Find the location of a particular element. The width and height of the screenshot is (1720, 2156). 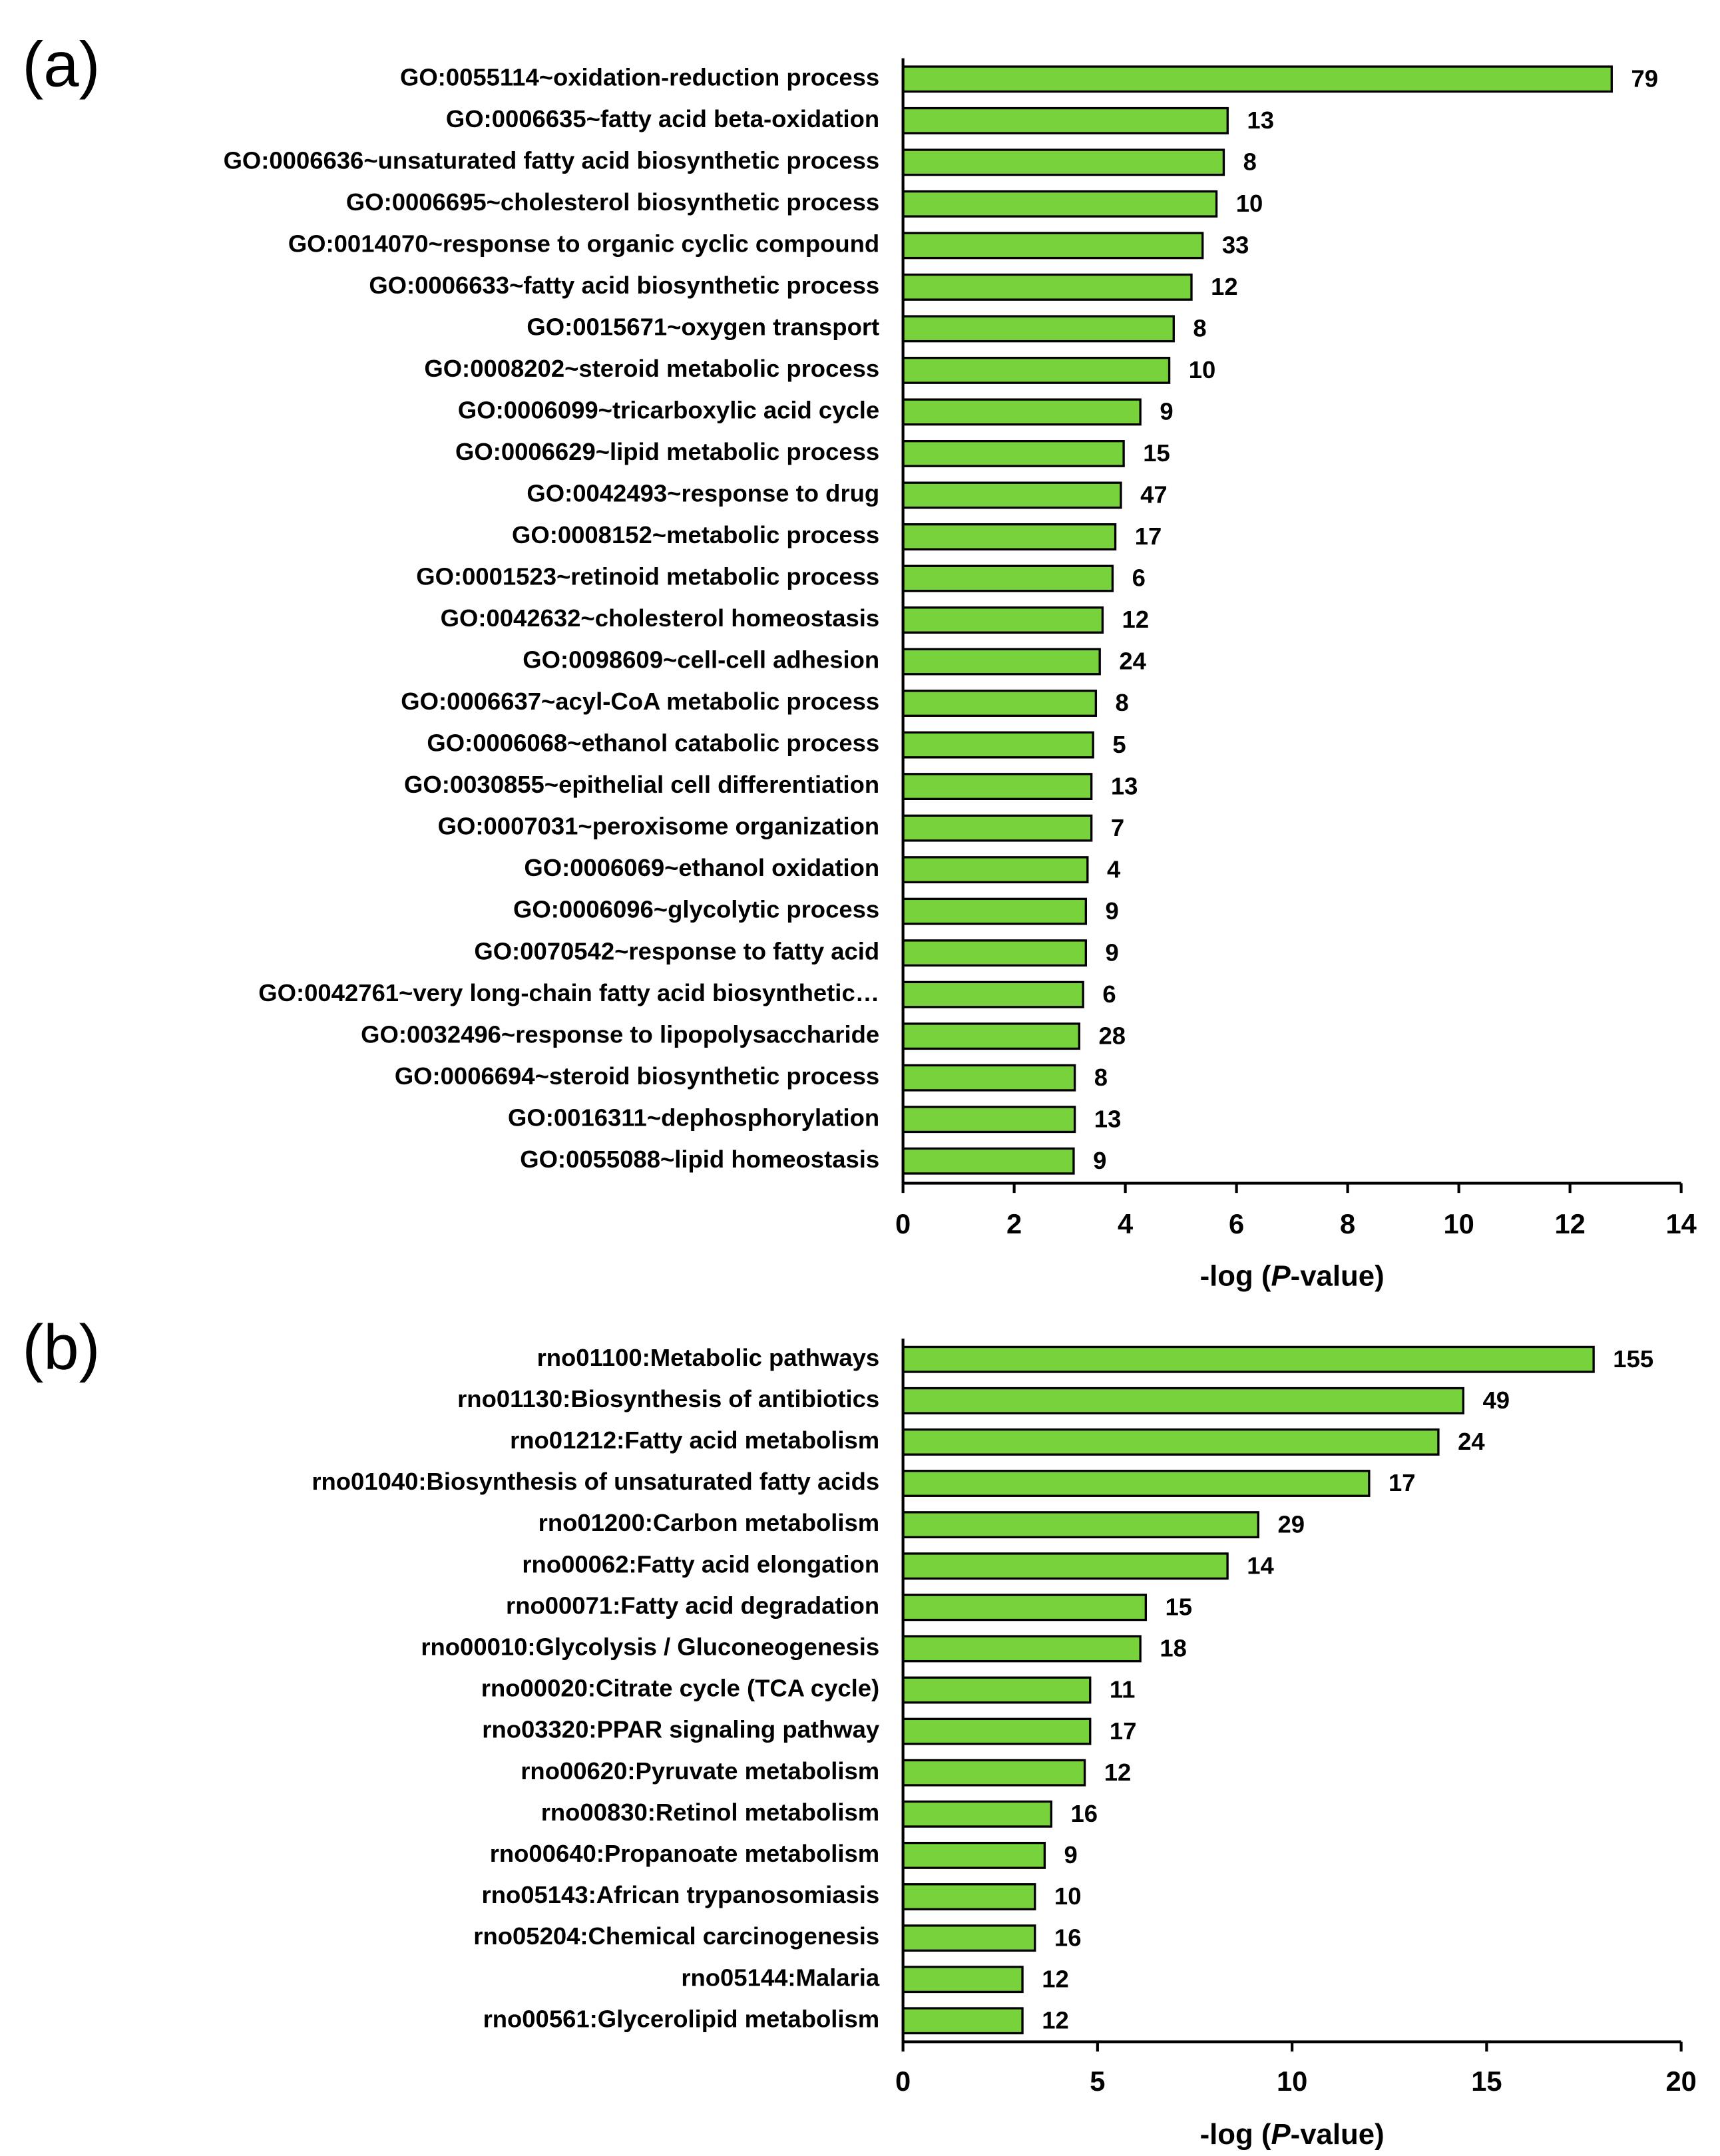

x-axis-label-part: P is located at coordinates (1281, 2134).